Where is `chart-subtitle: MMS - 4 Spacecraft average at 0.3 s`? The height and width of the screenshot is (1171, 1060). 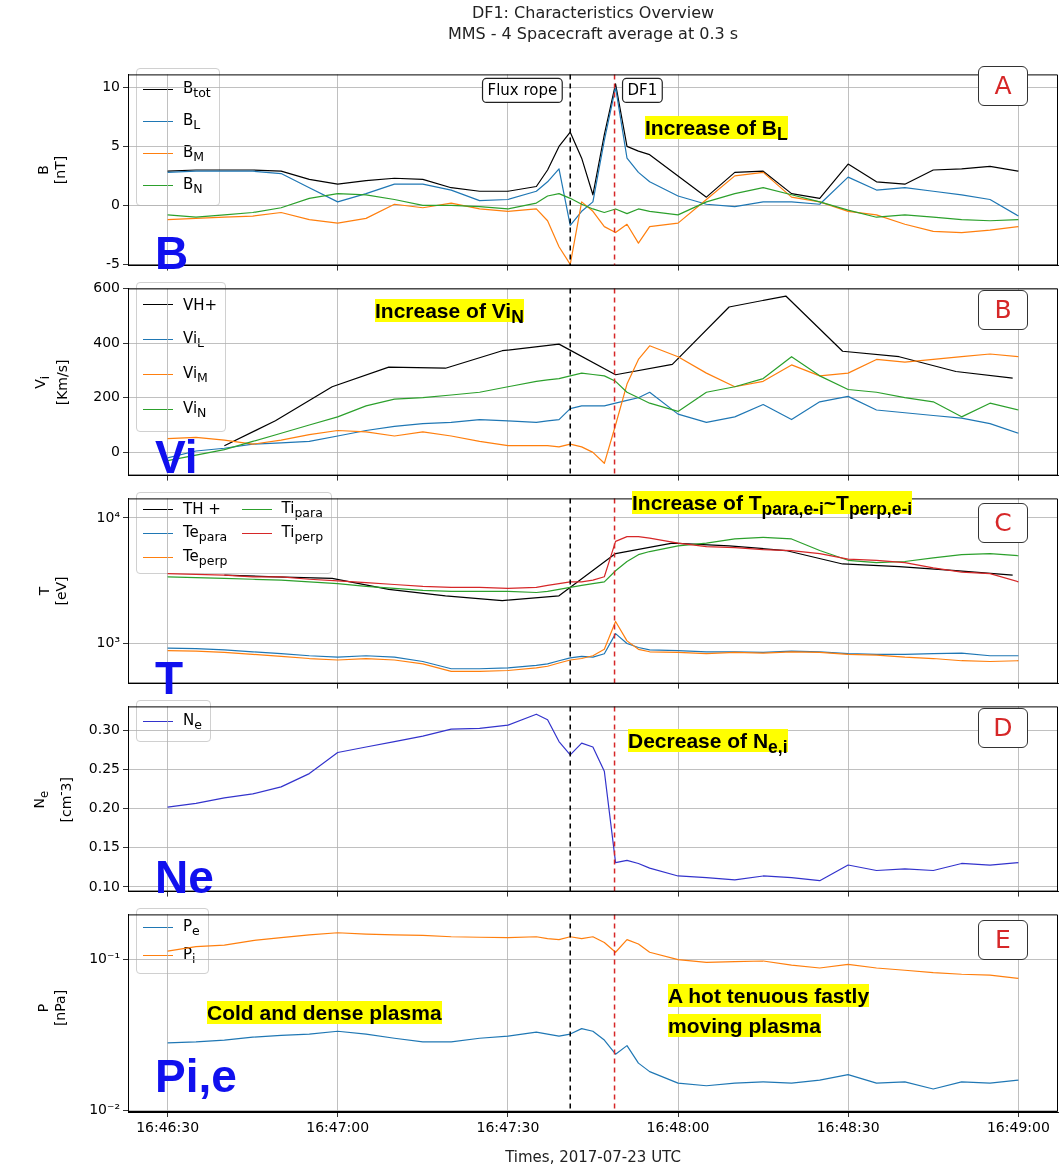
chart-subtitle: MMS - 4 Spacecraft average at 0.3 s is located at coordinates (593, 33).